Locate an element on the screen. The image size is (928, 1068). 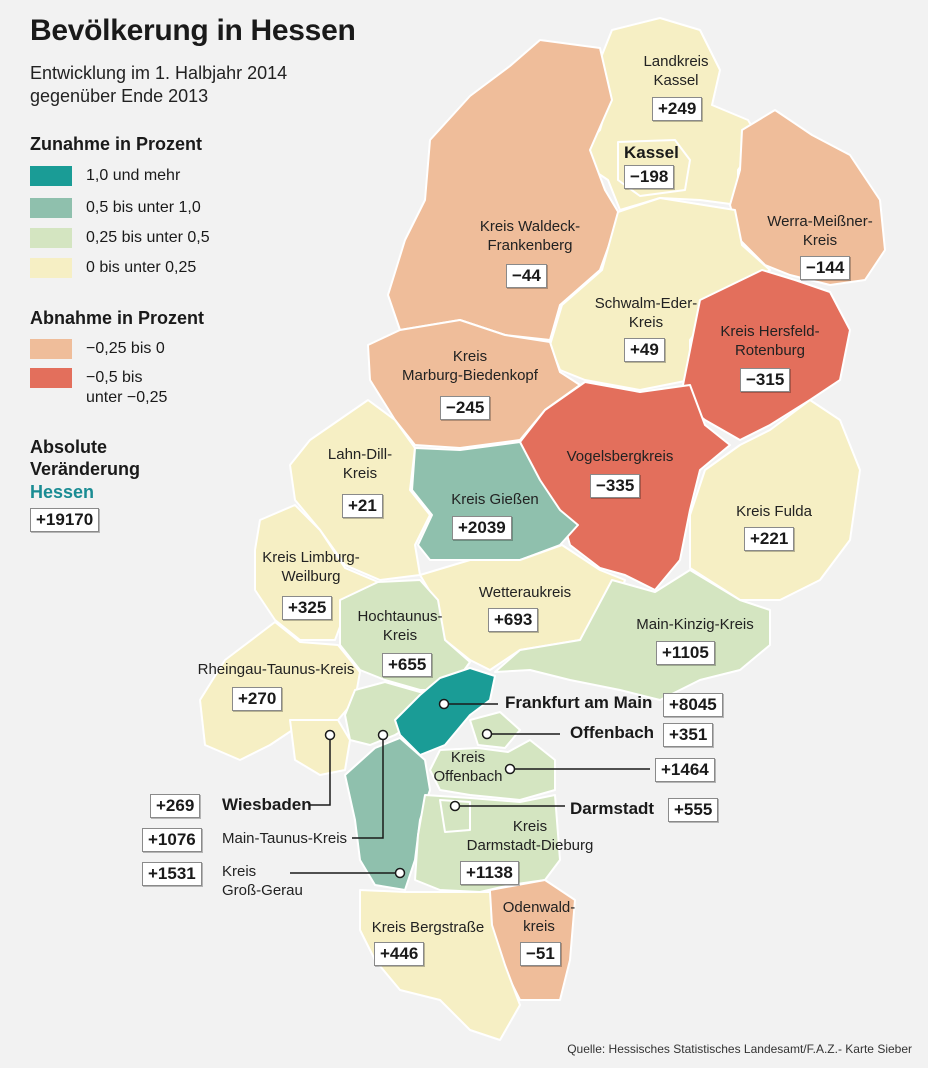
region-kreis-fulda is located at coordinates (775, 500).